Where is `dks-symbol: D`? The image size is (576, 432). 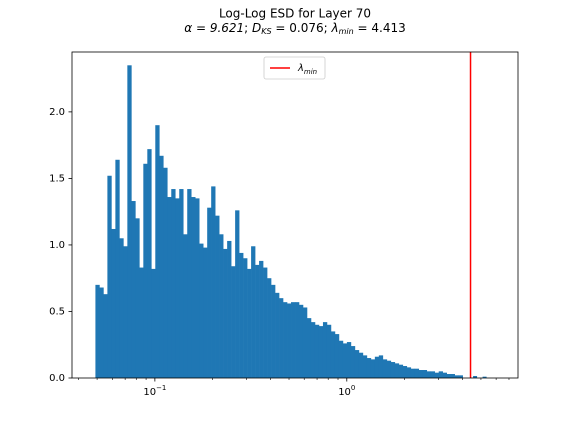 dks-symbol: D is located at coordinates (256, 28).